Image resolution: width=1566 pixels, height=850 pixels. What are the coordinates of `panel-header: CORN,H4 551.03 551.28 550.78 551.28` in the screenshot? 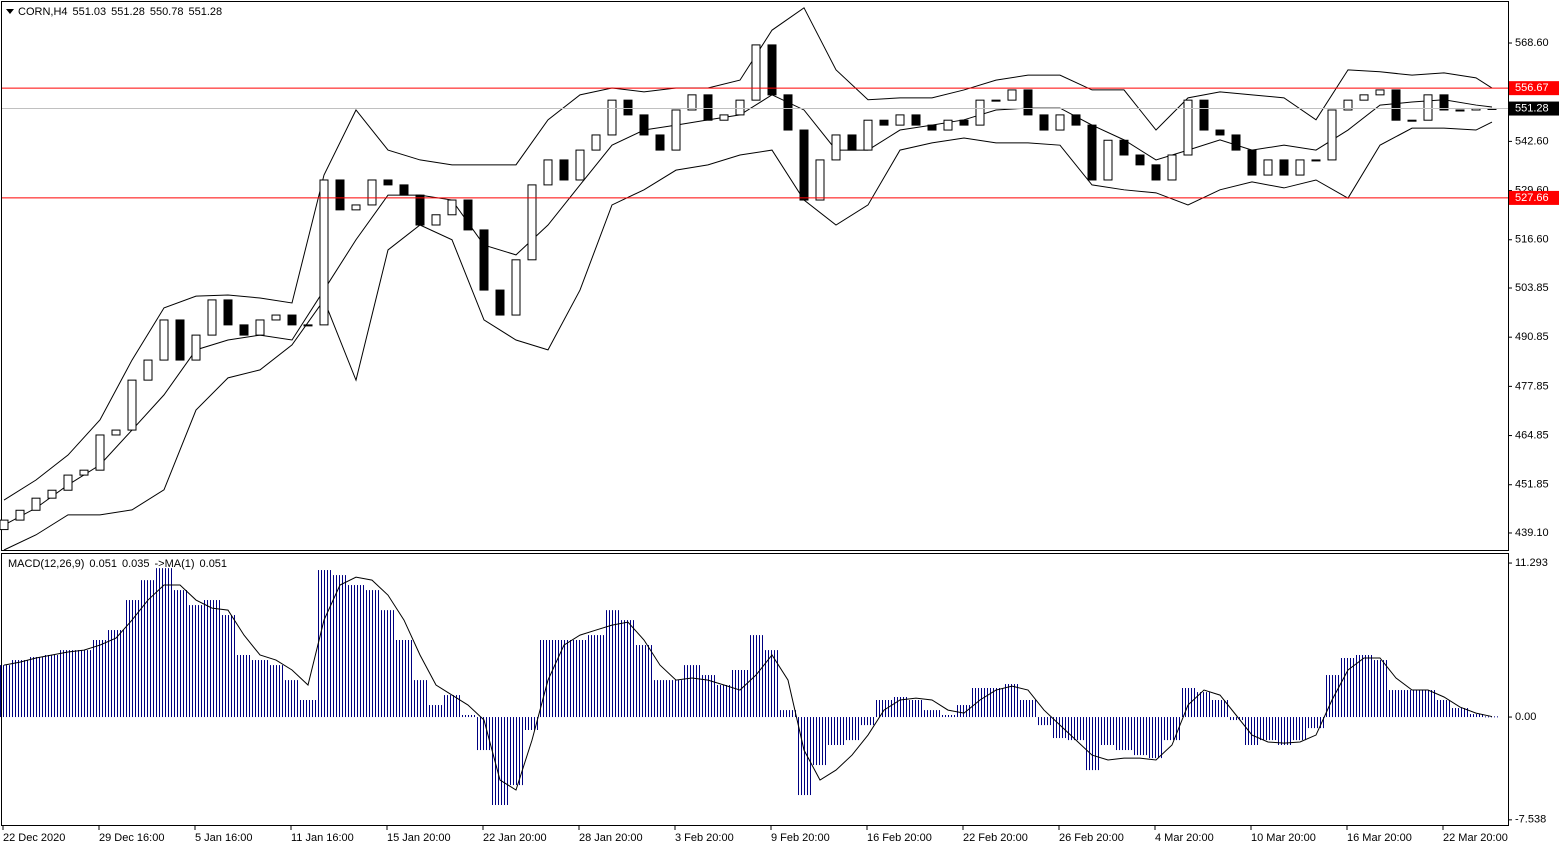 It's located at (120, 12).